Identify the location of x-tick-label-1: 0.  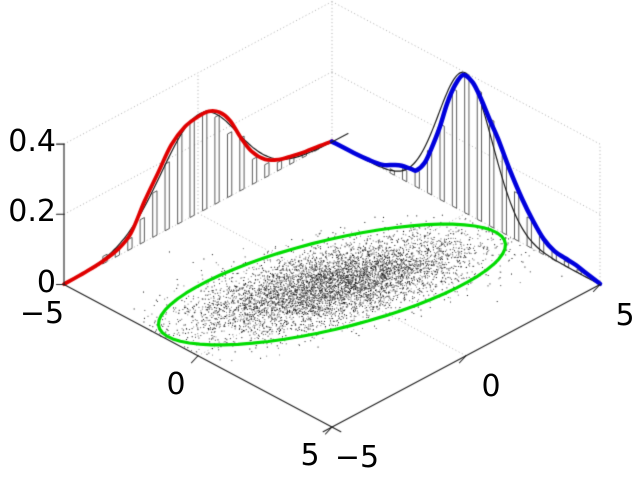
(176, 384).